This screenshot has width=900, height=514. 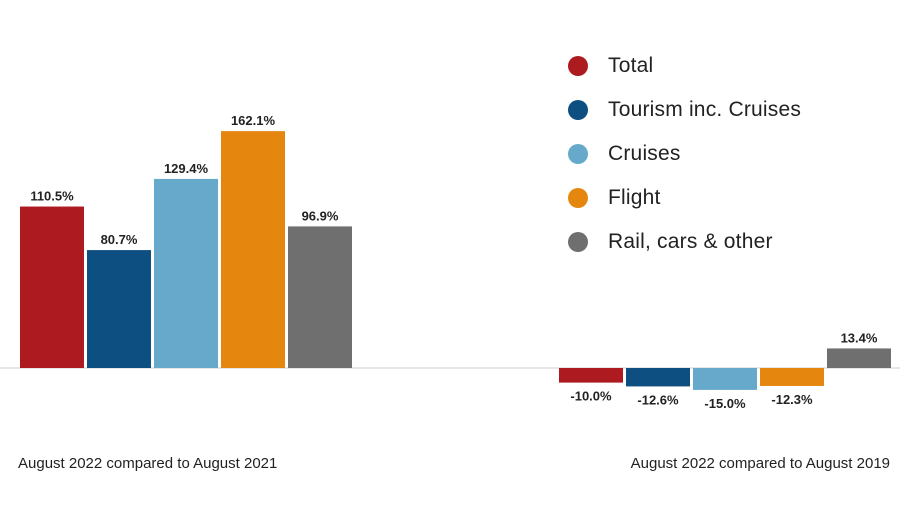 I want to click on legend-item-flight: Flight, so click(x=684, y=198).